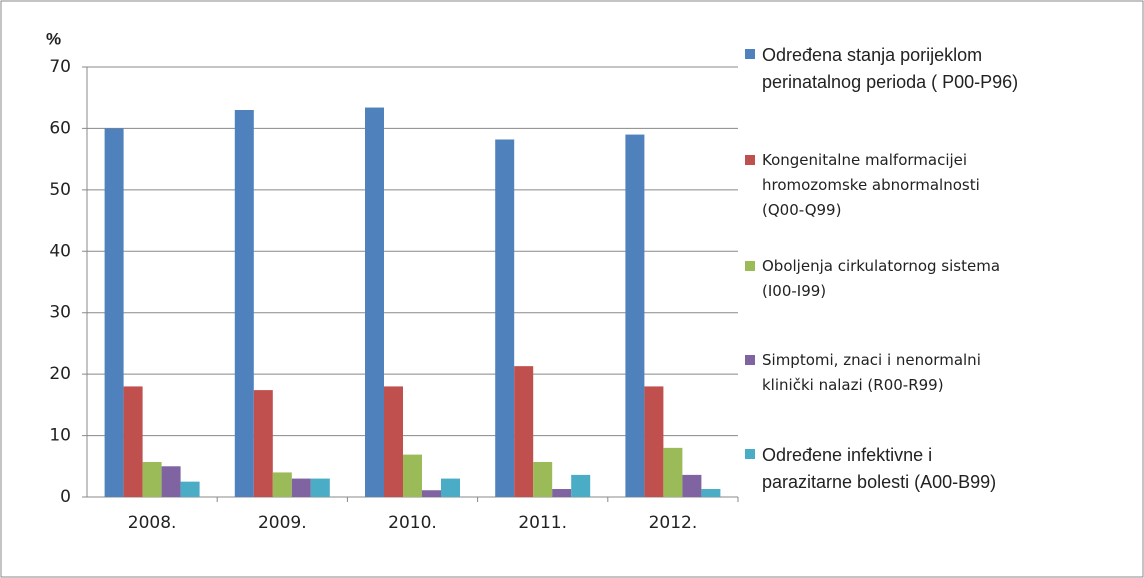 Image resolution: width=1144 pixels, height=578 pixels. Describe the element at coordinates (53, 38) in the screenshot. I see `y-axis-label: %` at that location.